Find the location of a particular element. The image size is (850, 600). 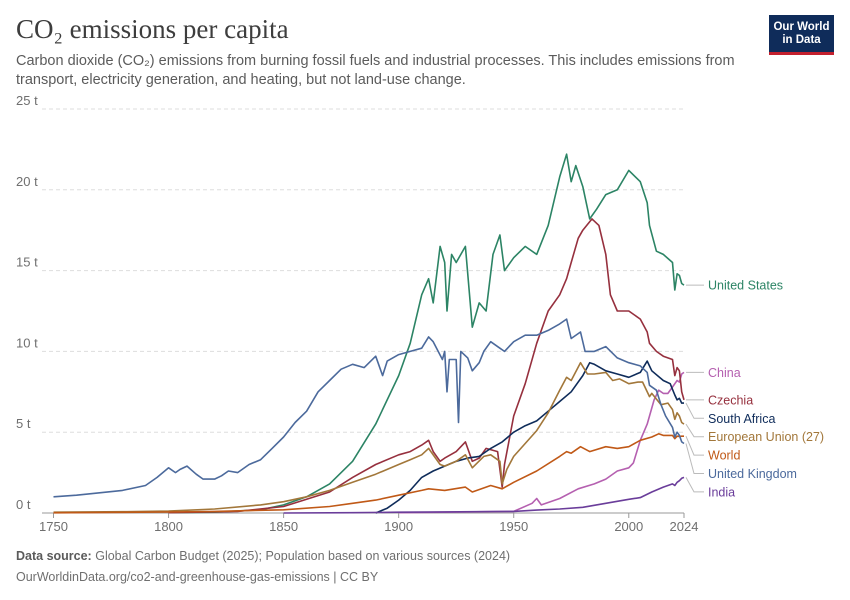

series-line-india is located at coordinates (484, 495).